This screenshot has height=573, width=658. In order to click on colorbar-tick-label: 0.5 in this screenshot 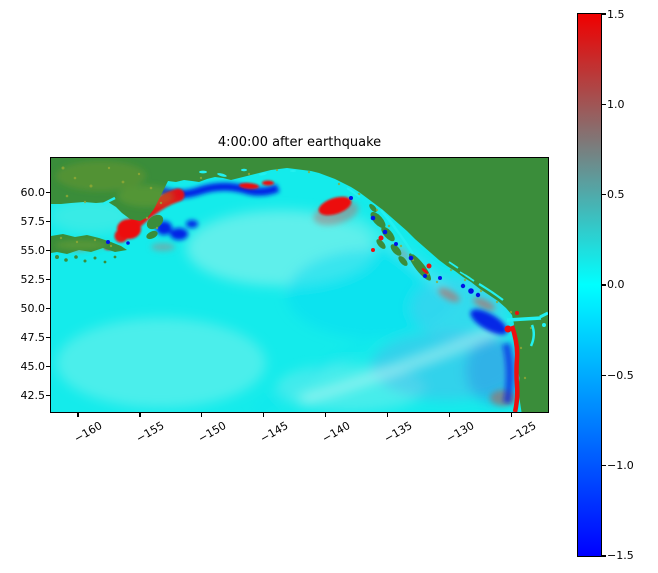, I will do `click(616, 195)`.